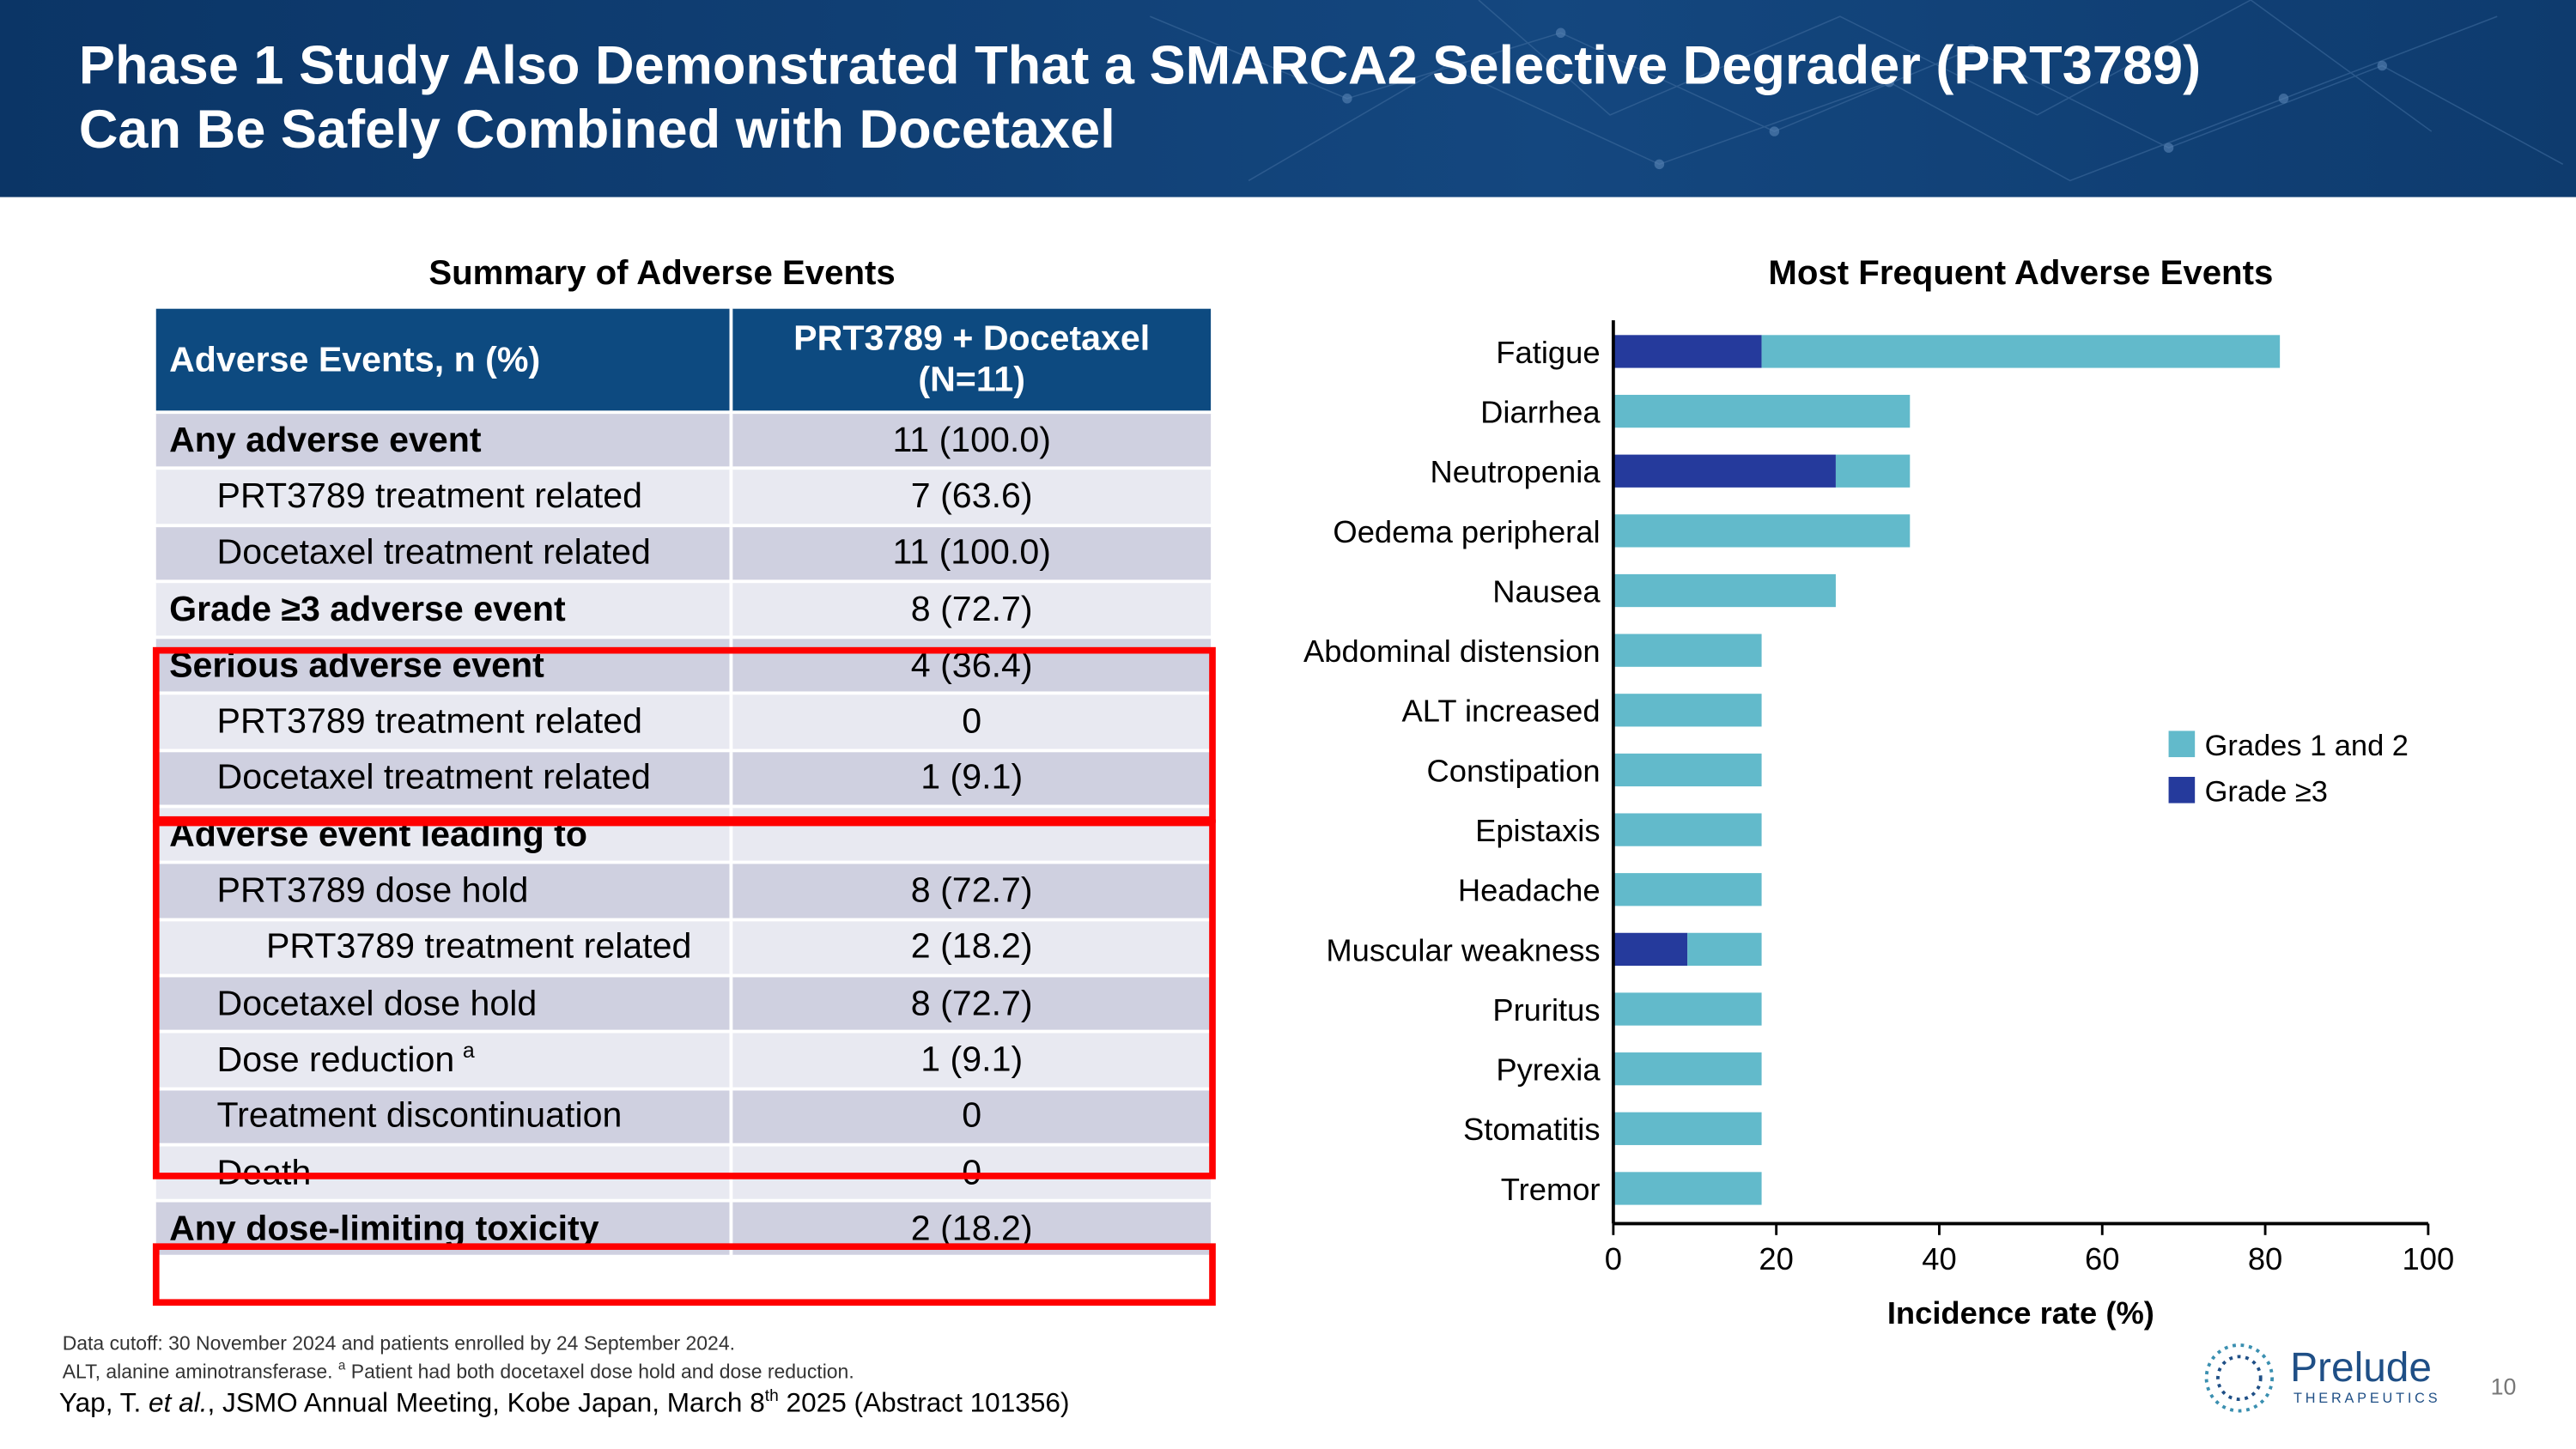 The width and height of the screenshot is (2576, 1449). Describe the element at coordinates (442, 891) in the screenshot. I see `row-label: PRT3789 dose hold` at that location.